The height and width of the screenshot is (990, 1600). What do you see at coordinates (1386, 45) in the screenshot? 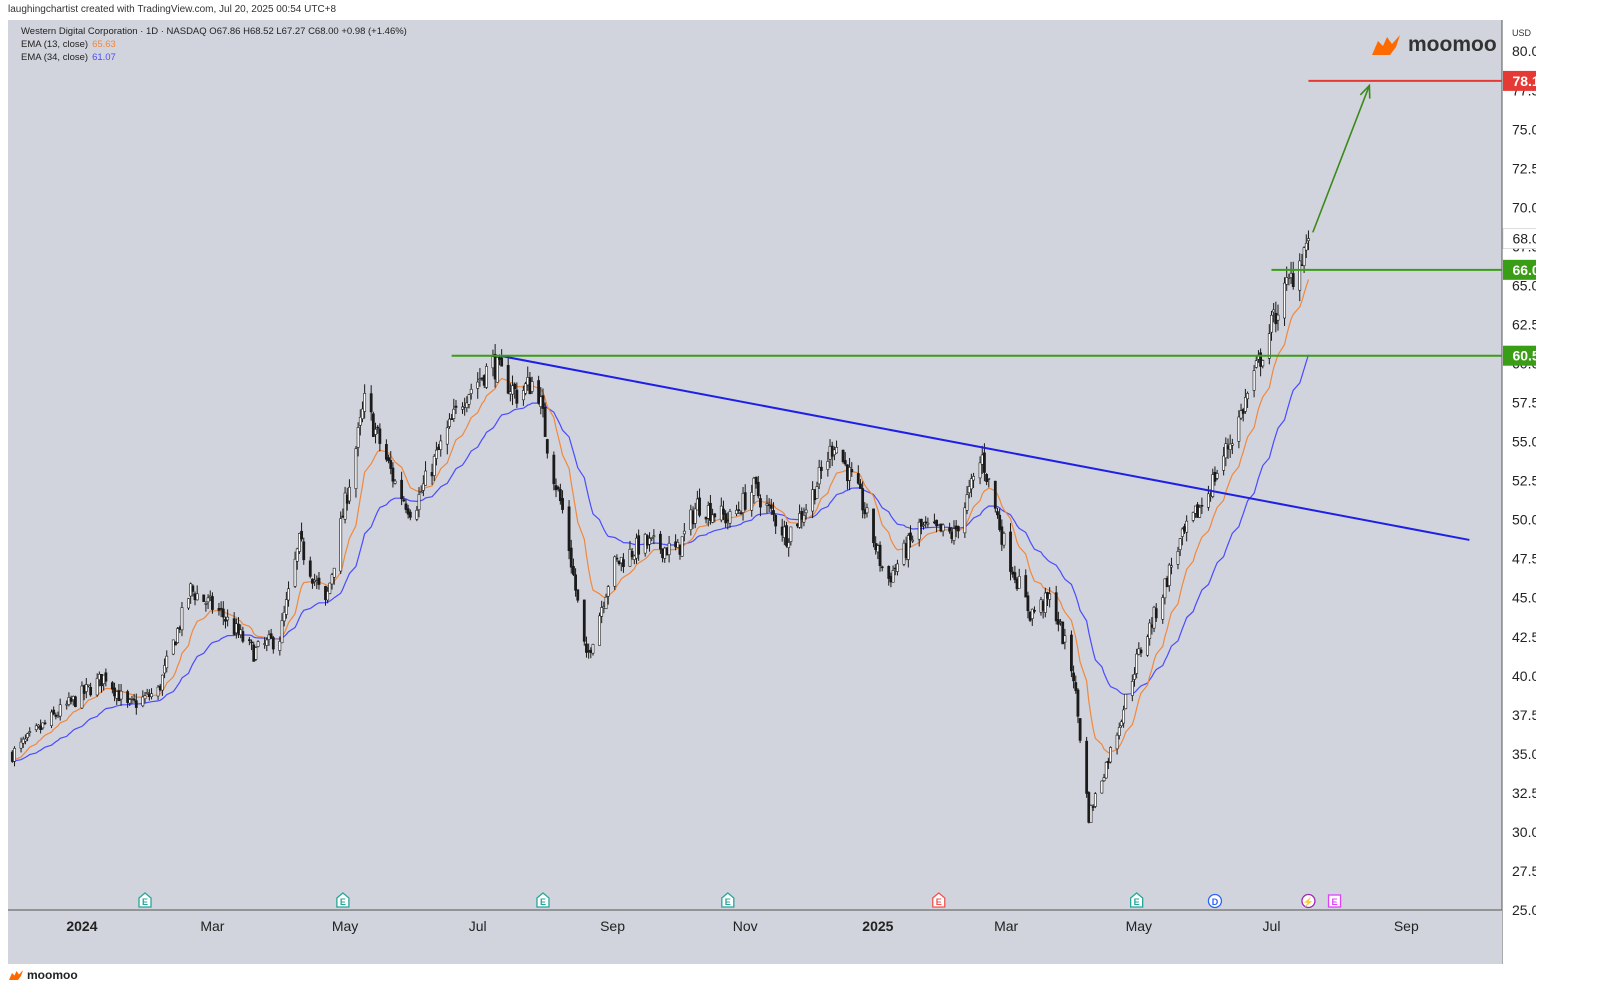
I see `moomoo-bull-icon` at bounding box center [1386, 45].